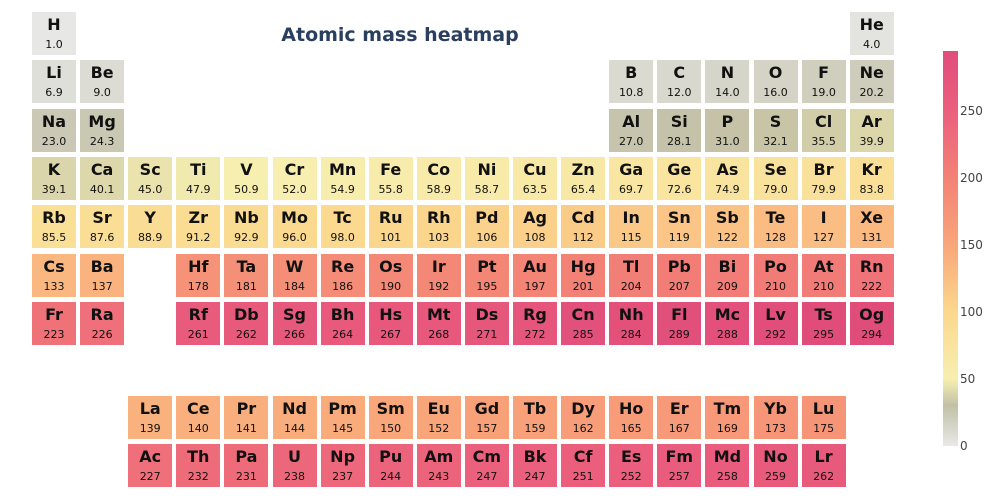  What do you see at coordinates (54, 286) in the screenshot?
I see `element-mass: 133` at bounding box center [54, 286].